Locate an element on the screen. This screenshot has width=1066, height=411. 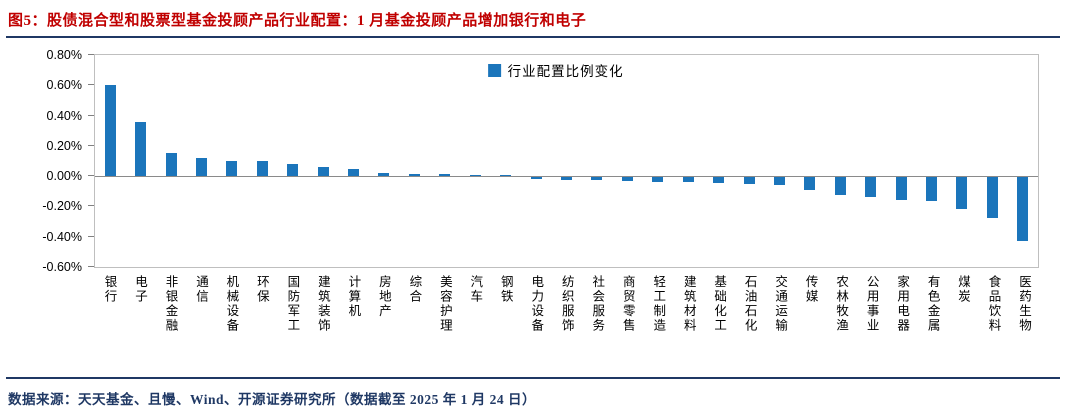
y-tick-label: 0.00% is located at coordinates (64, 176).